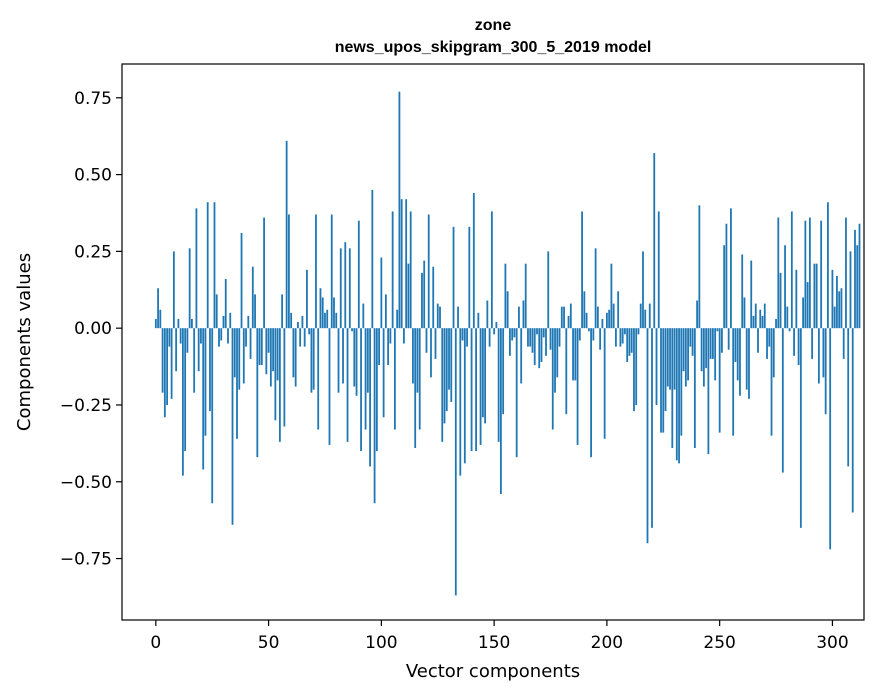 This screenshot has height=696, width=880. I want to click on x-axis-label: Vector components, so click(493, 671).